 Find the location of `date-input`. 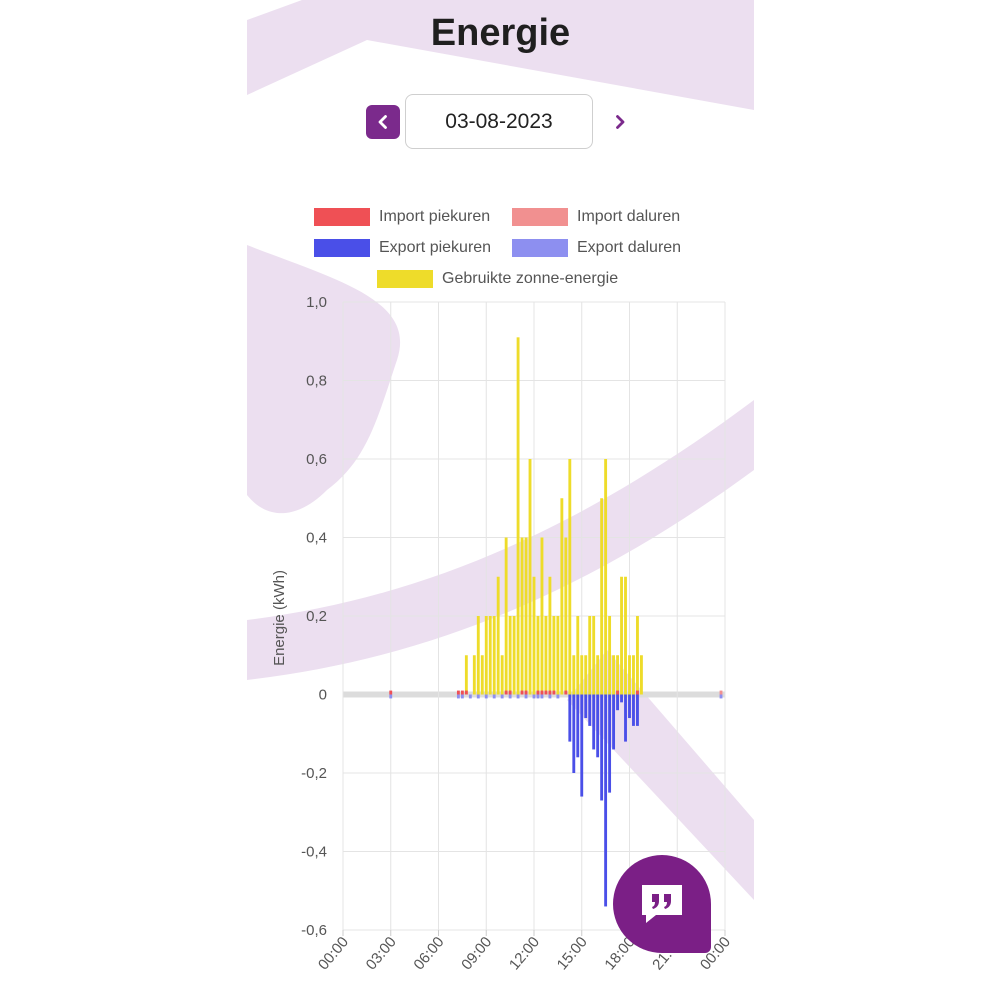

date-input is located at coordinates (499, 121).